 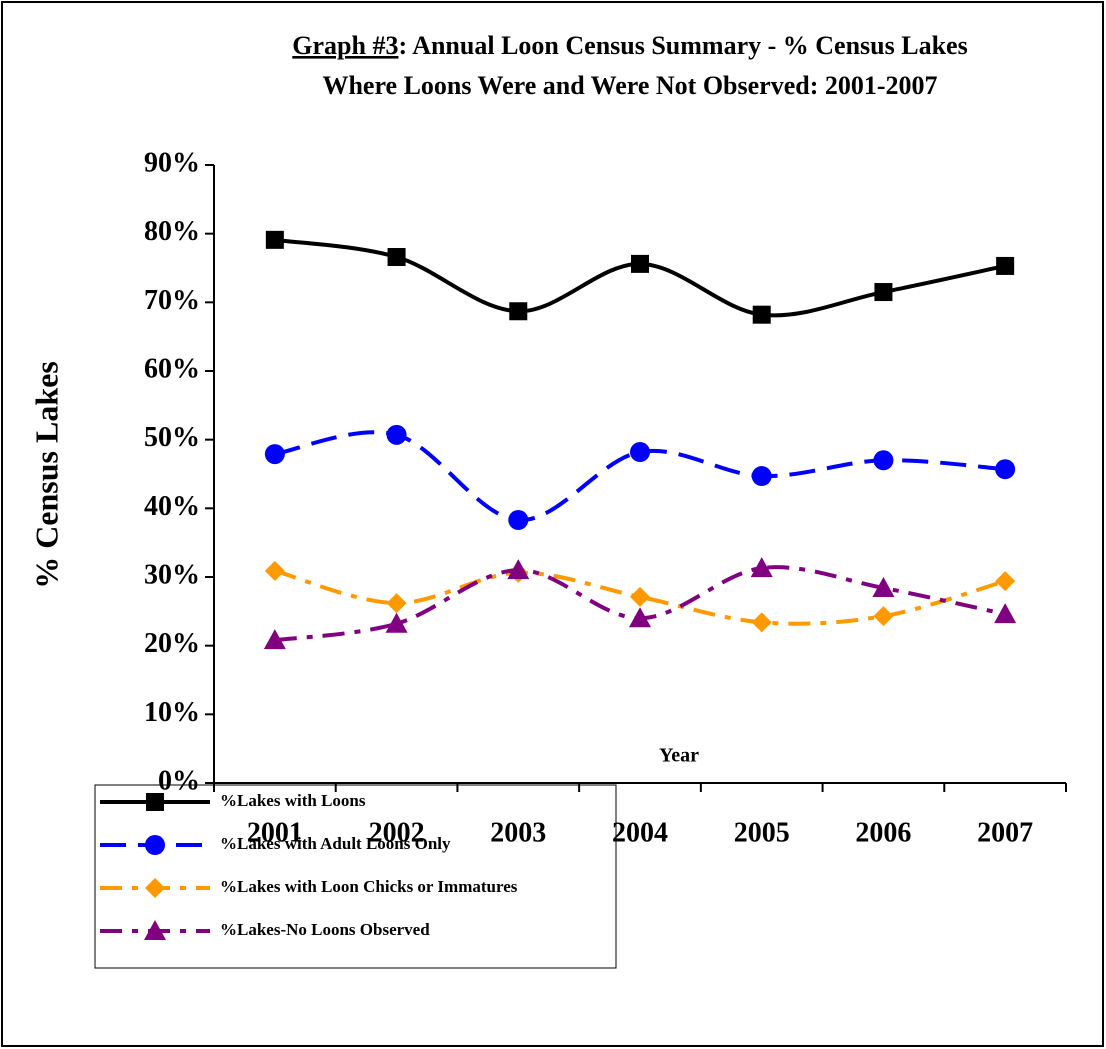 I want to click on x-tick-label: 2003, so click(x=518, y=832).